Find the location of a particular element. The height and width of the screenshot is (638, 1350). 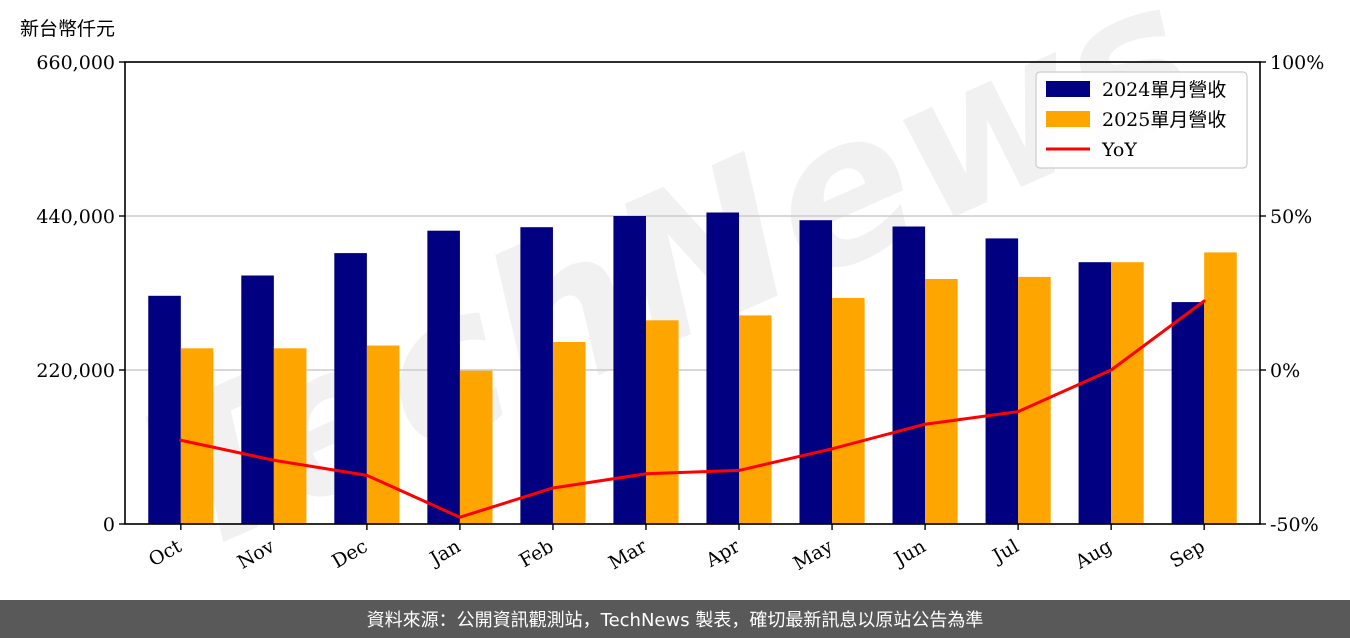

bar-2024-apr is located at coordinates (723, 368).